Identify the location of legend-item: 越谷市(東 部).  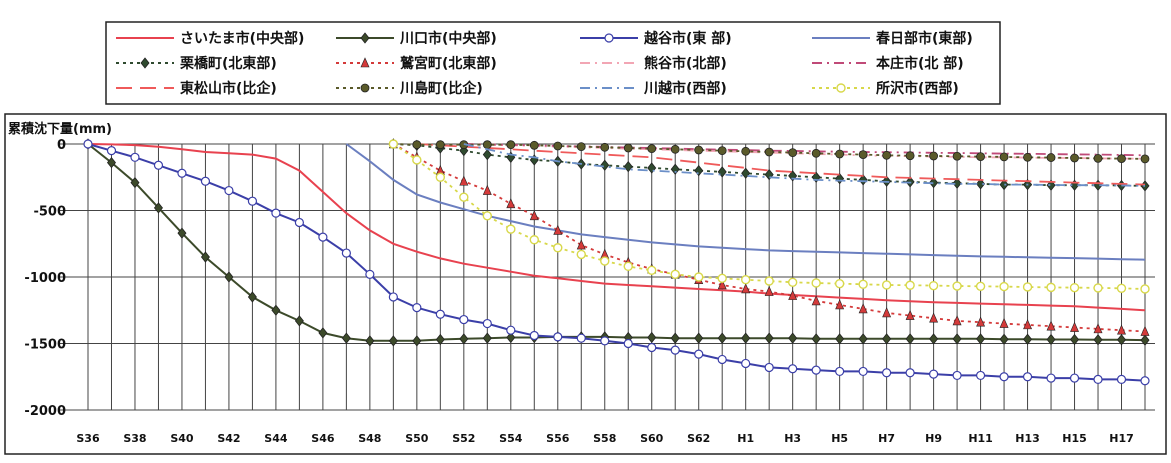
(656, 38).